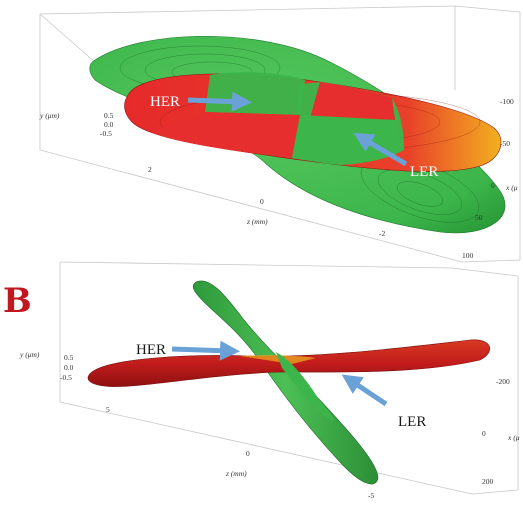 This screenshot has width=523, height=506. Describe the element at coordinates (219, 101) in the screenshot. I see `her-arrow-a` at that location.